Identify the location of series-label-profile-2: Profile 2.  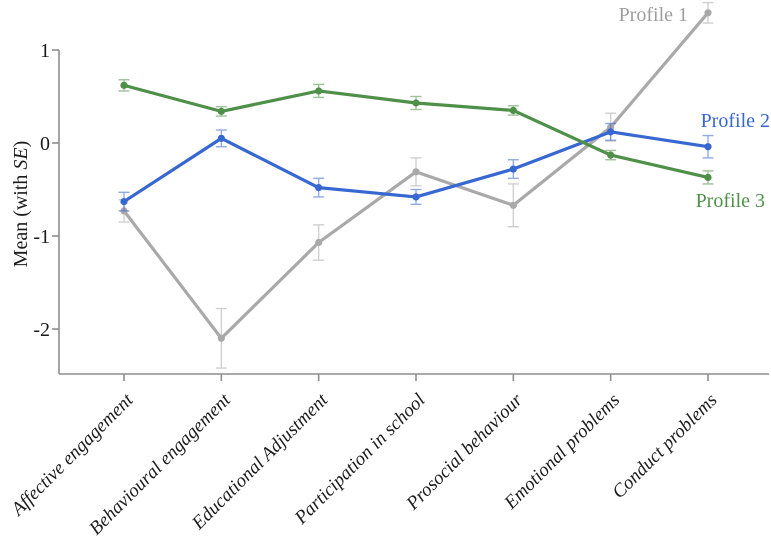
(735, 121).